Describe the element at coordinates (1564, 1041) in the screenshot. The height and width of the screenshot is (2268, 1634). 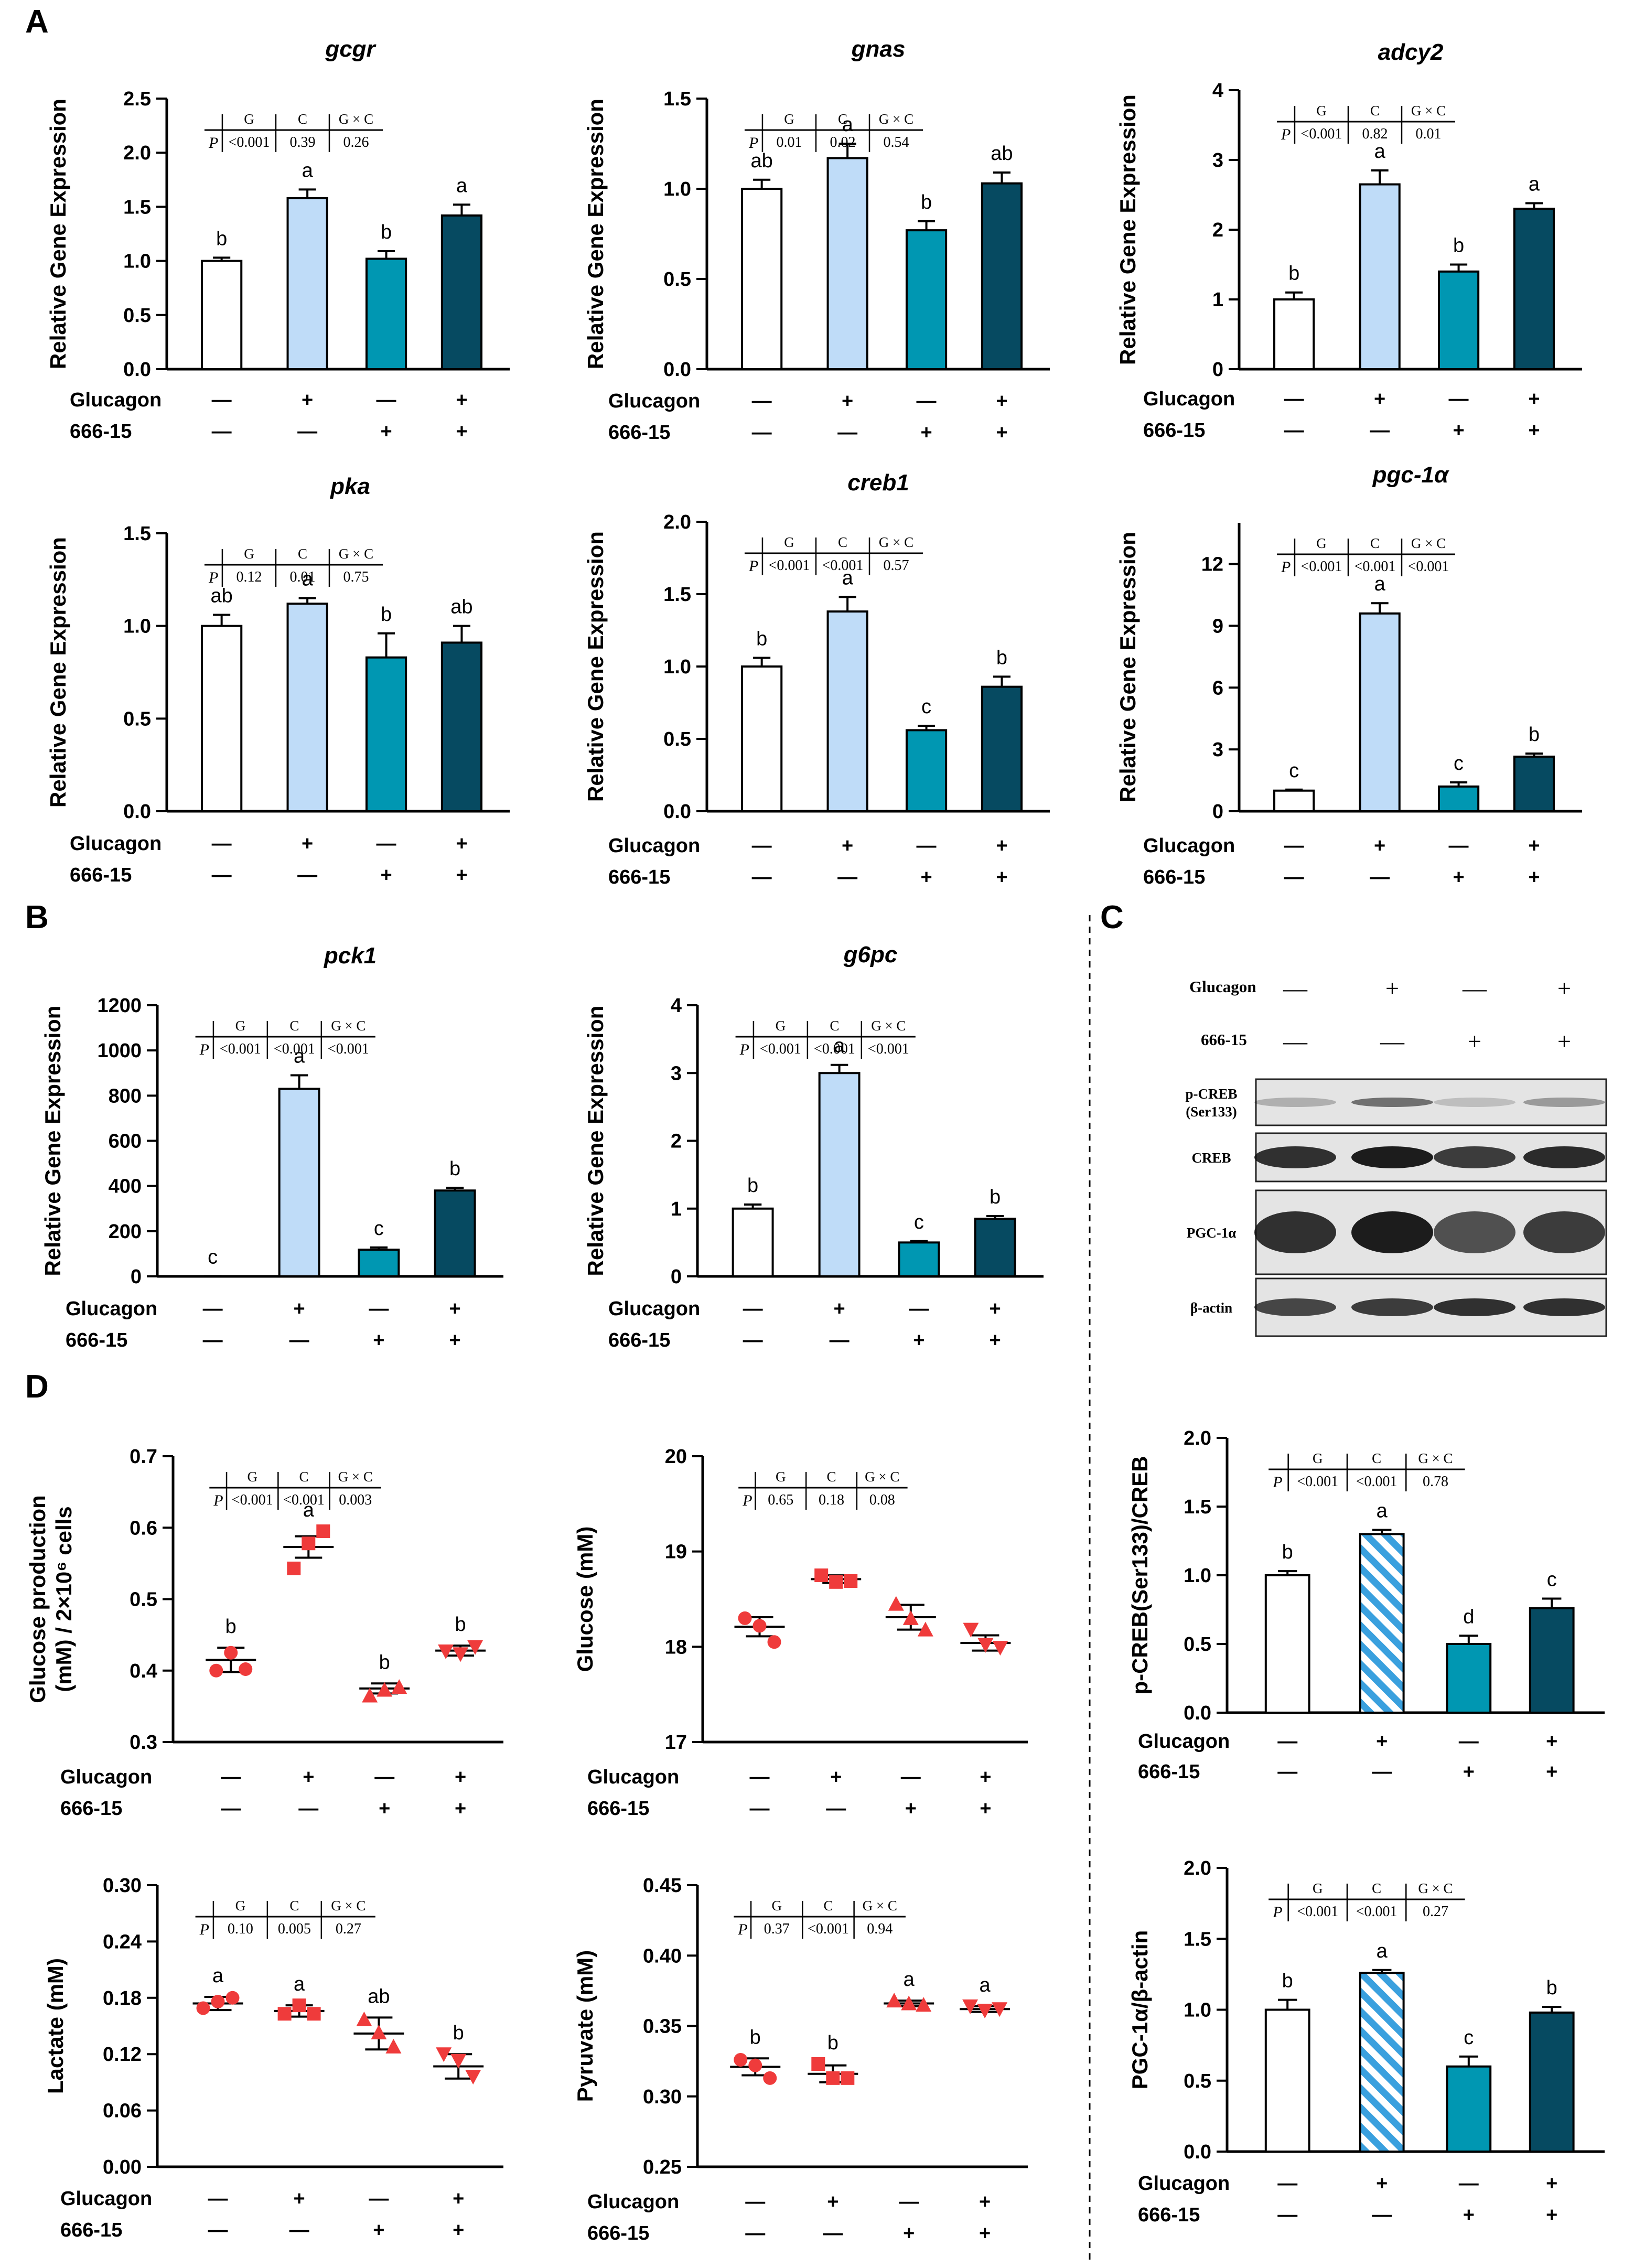
I see `wb-condition-symbol: +` at that location.